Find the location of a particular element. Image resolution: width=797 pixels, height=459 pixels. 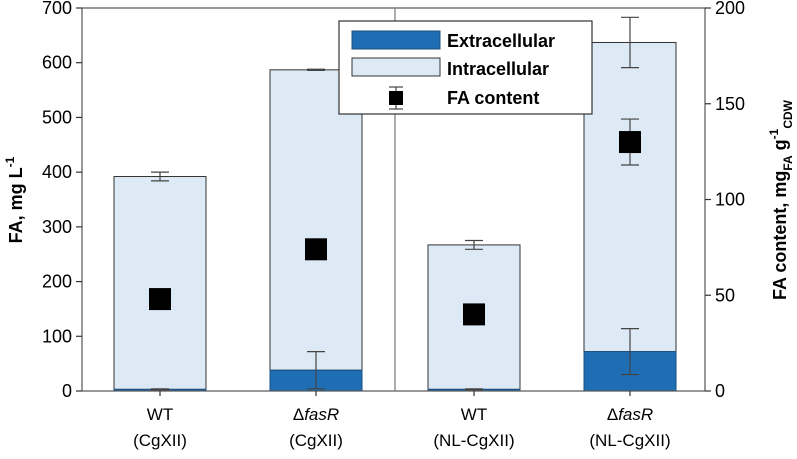

x-tick-label-1-line2: (CgXII) is located at coordinates (160, 440).